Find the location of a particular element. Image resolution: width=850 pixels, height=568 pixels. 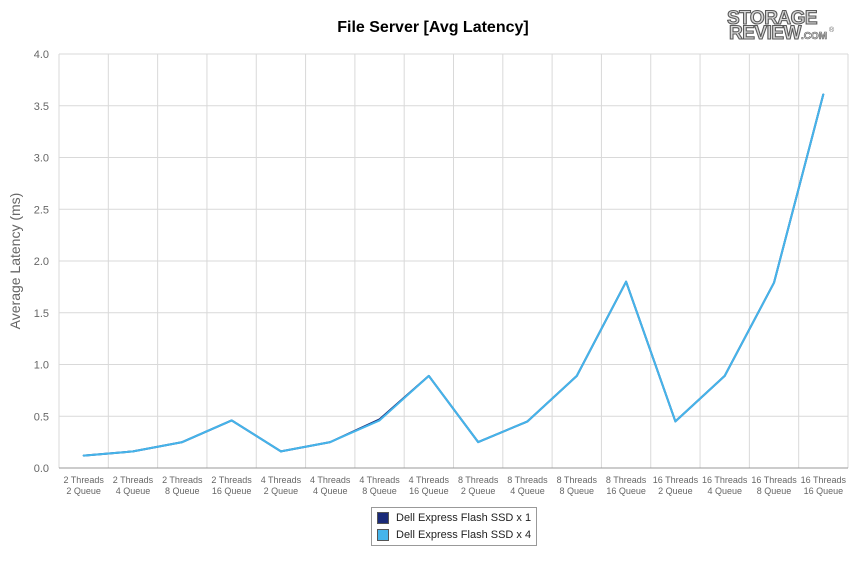

logo-line-2: REVIEW.COM is located at coordinates (778, 33).